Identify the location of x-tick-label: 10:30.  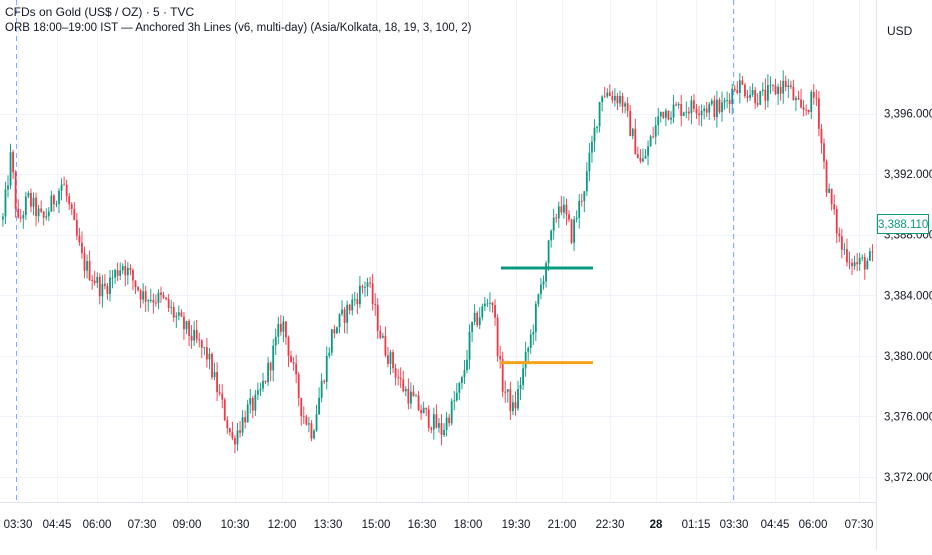
(235, 525).